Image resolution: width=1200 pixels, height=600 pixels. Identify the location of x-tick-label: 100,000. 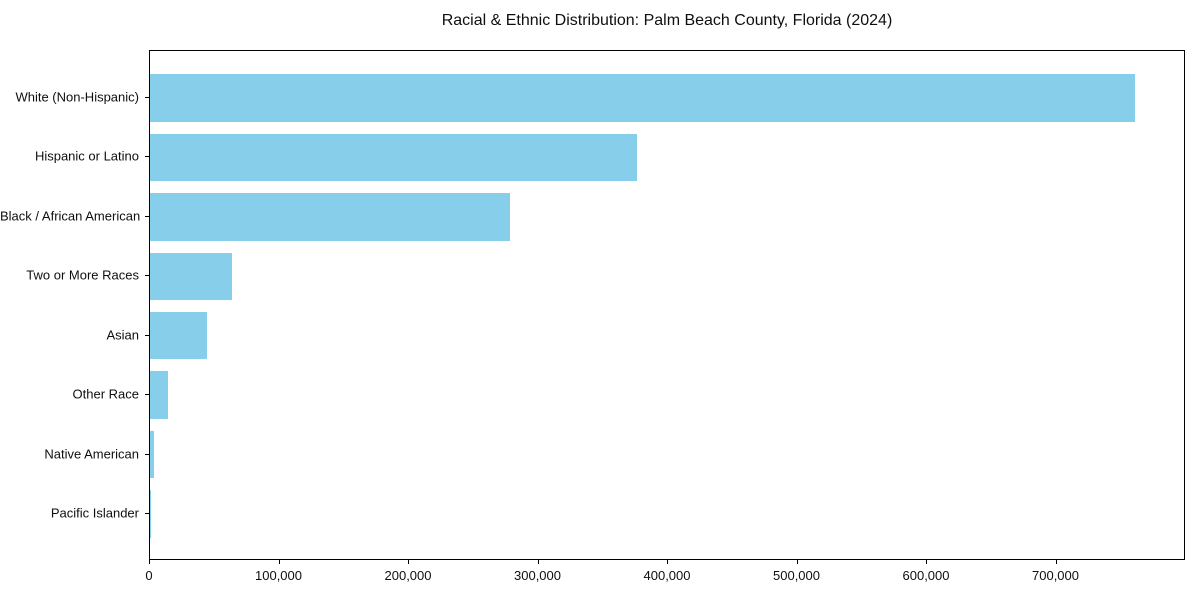
(278, 575).